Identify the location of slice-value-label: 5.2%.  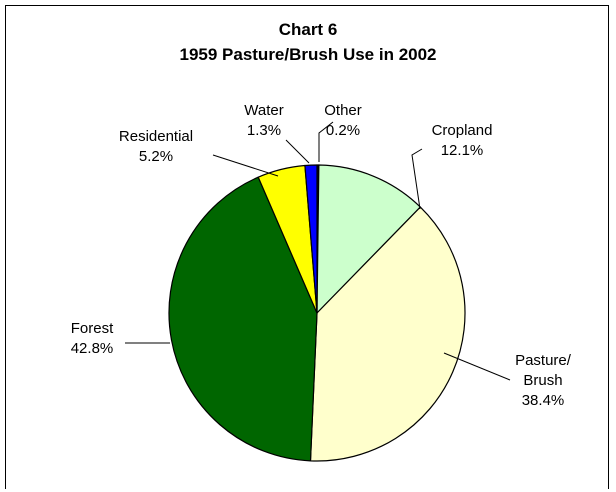
(156, 156).